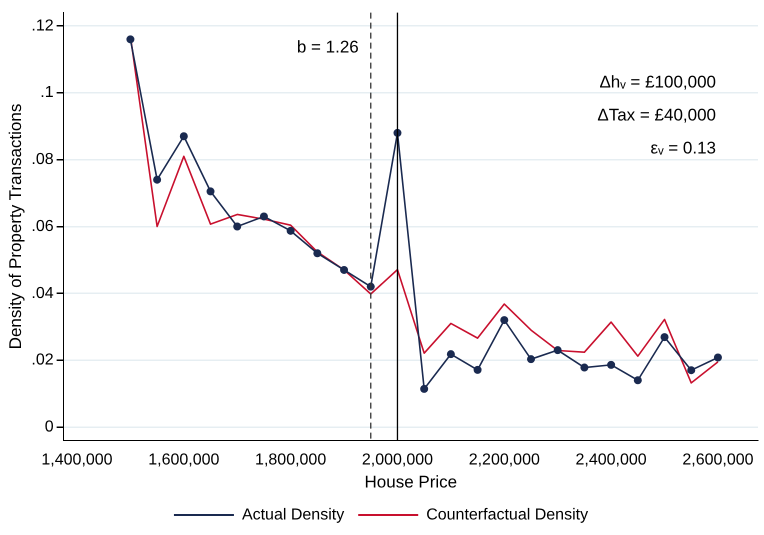  I want to click on x-tick-label: 2,200,000, so click(504, 459).